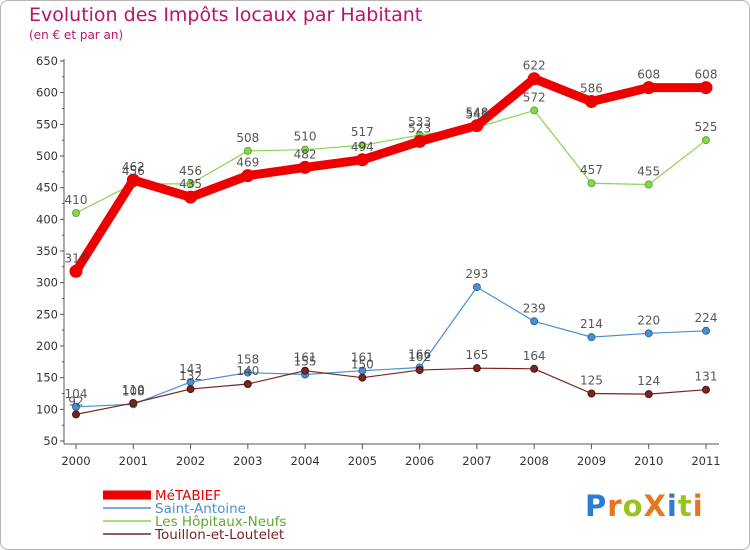 The image size is (750, 550). I want to click on data-label: 494, so click(362, 147).